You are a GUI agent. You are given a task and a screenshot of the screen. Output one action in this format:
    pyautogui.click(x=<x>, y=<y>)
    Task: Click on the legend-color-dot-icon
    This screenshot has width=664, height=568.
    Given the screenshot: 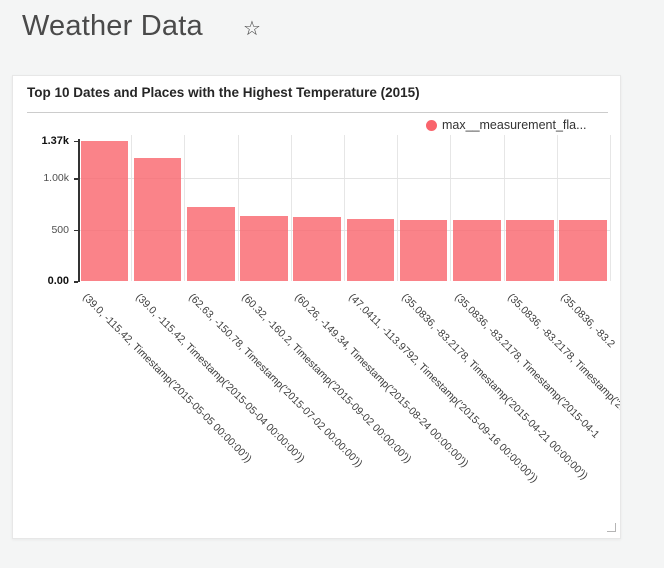 What is the action you would take?
    pyautogui.click(x=431, y=125)
    